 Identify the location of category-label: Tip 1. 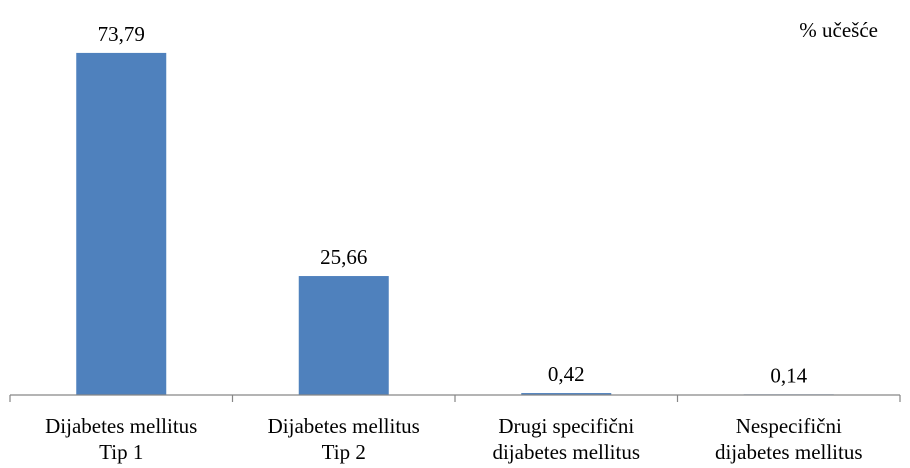
(121, 452).